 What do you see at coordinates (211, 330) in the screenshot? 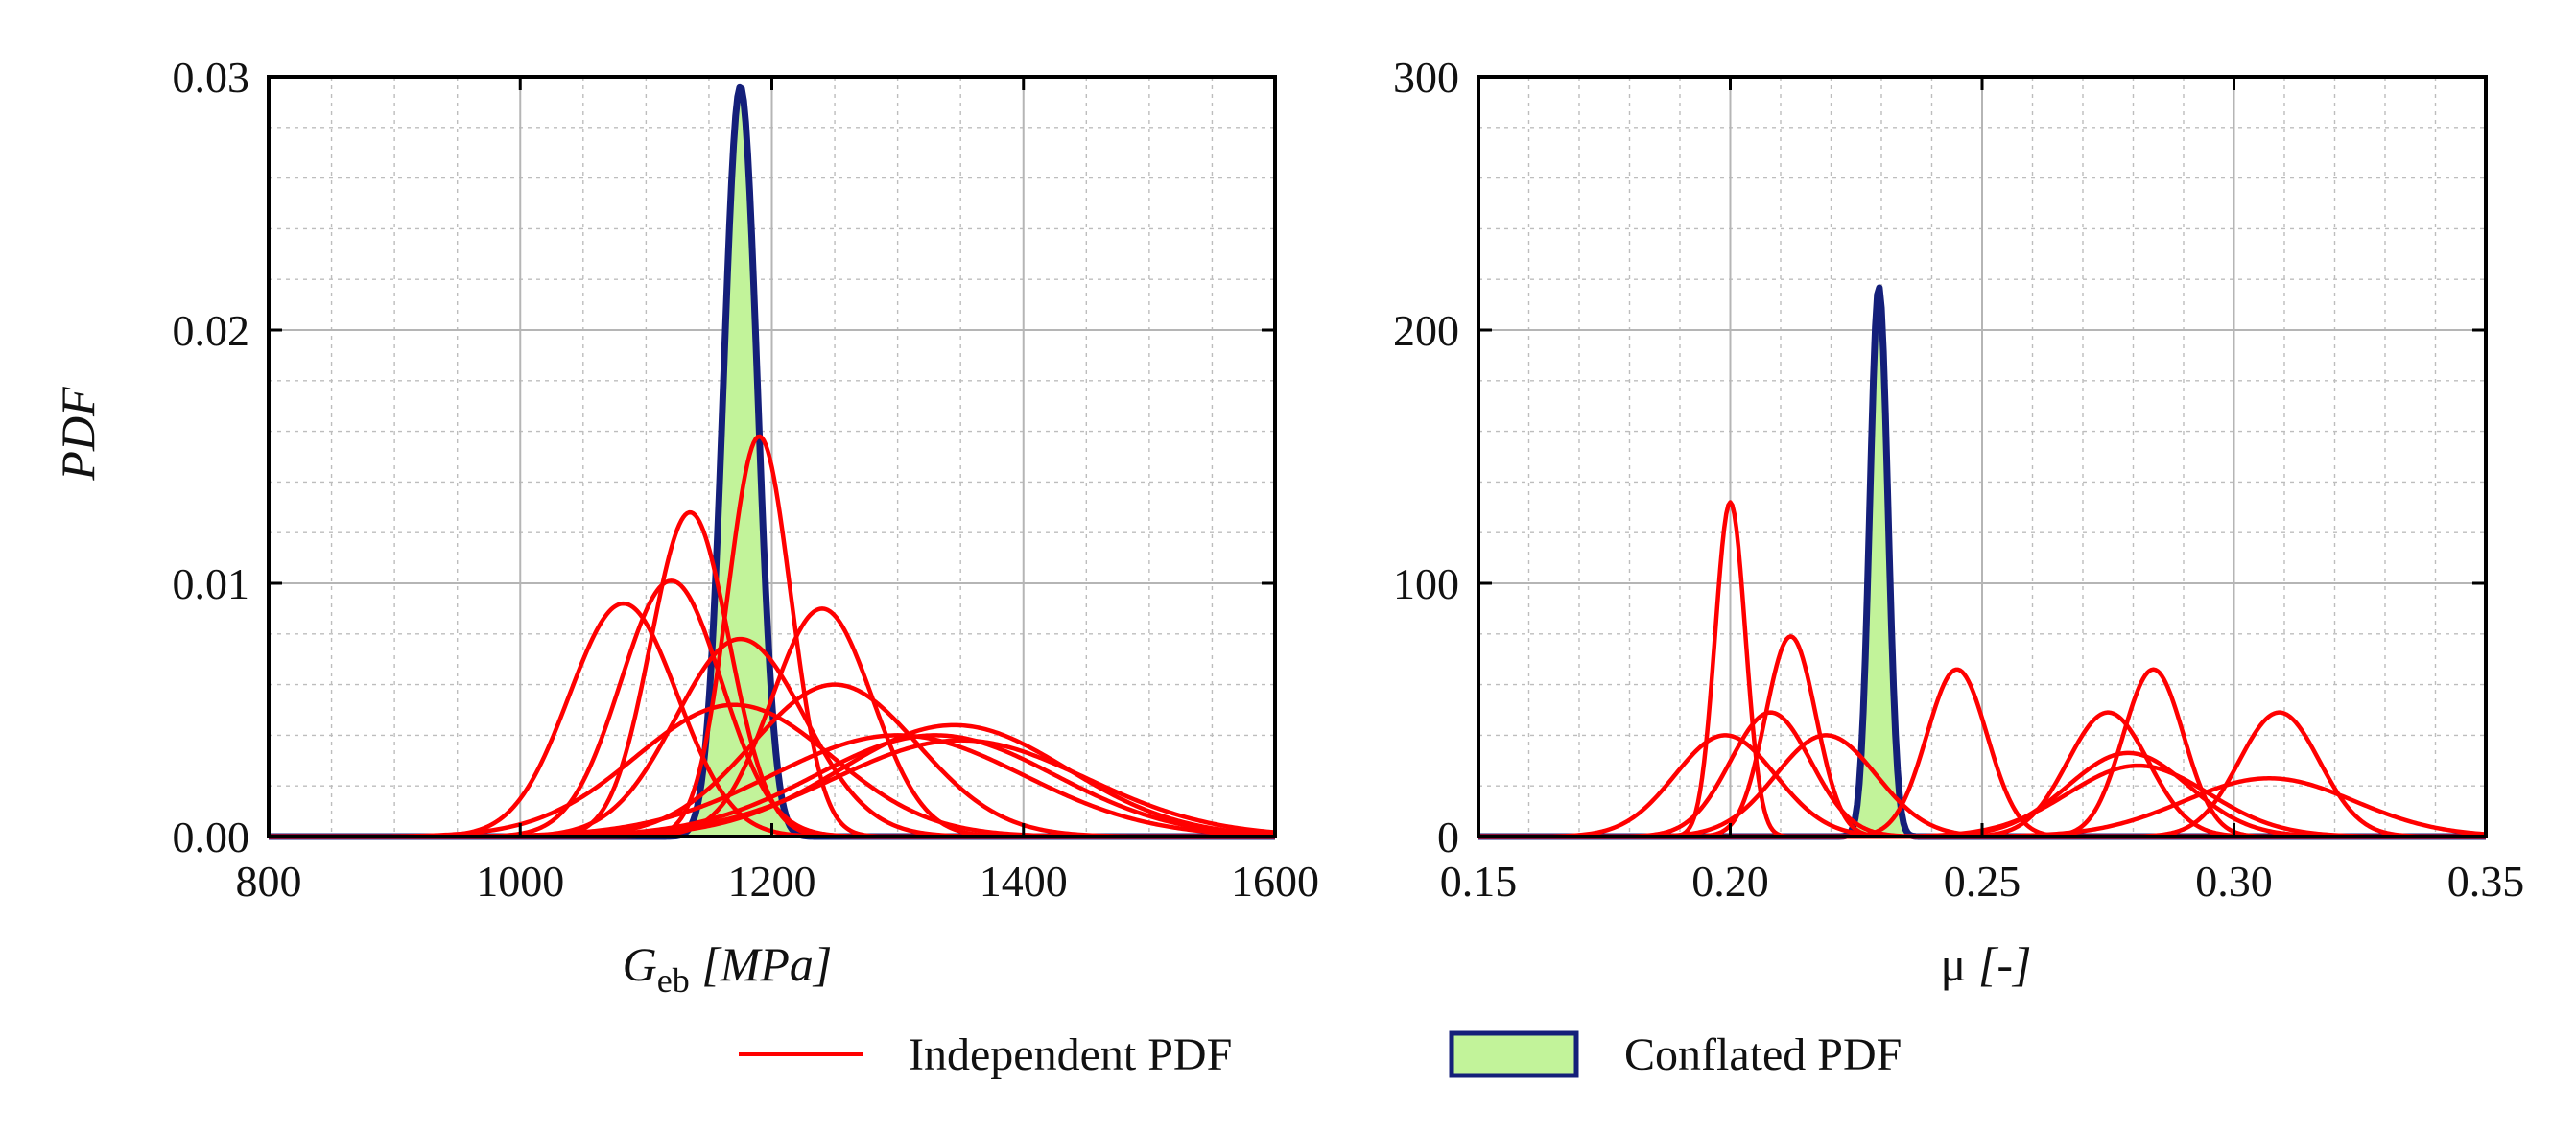
I see `panel1-y-tick-label: 0.02` at bounding box center [211, 330].